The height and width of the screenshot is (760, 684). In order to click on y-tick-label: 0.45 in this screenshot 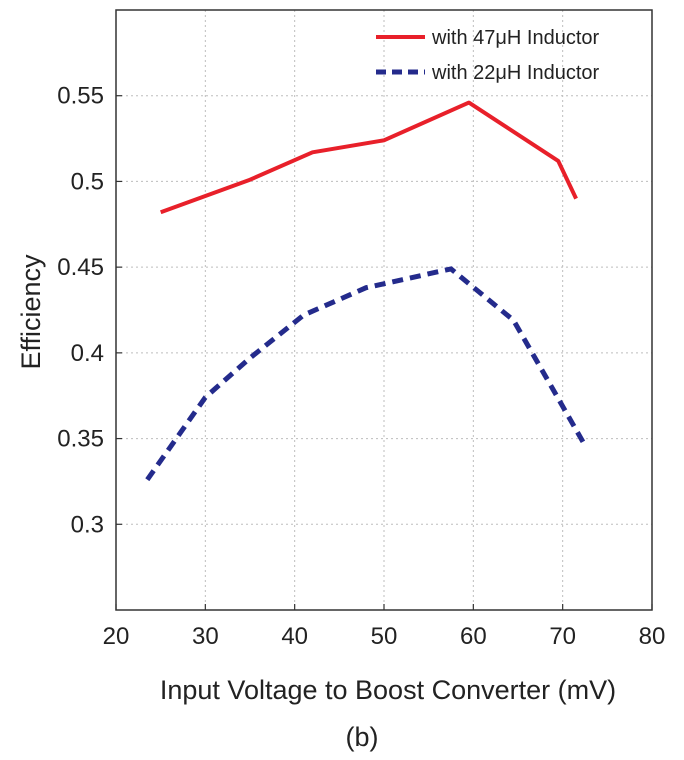, I will do `click(80, 267)`.